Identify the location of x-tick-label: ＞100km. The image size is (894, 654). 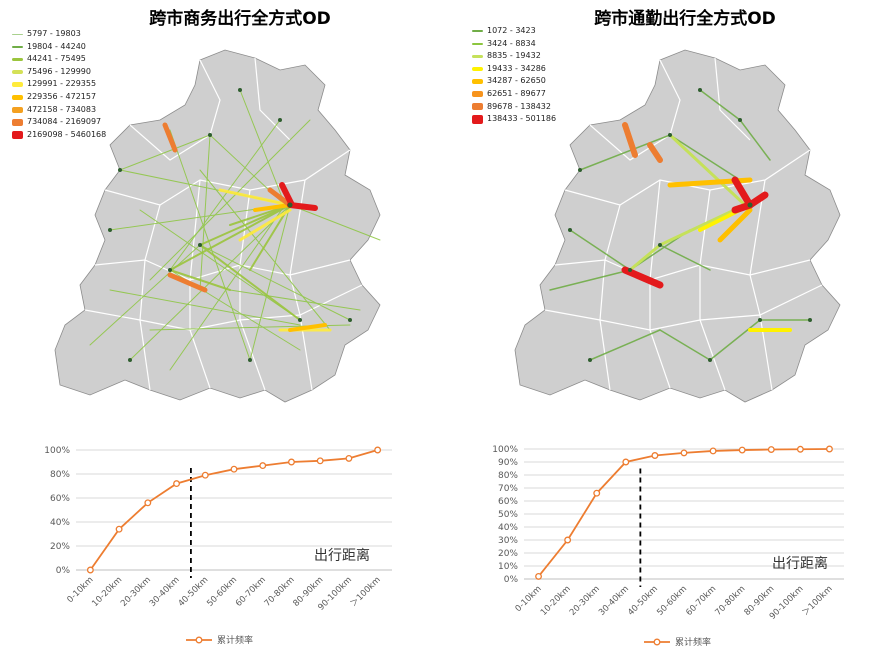
(366, 592).